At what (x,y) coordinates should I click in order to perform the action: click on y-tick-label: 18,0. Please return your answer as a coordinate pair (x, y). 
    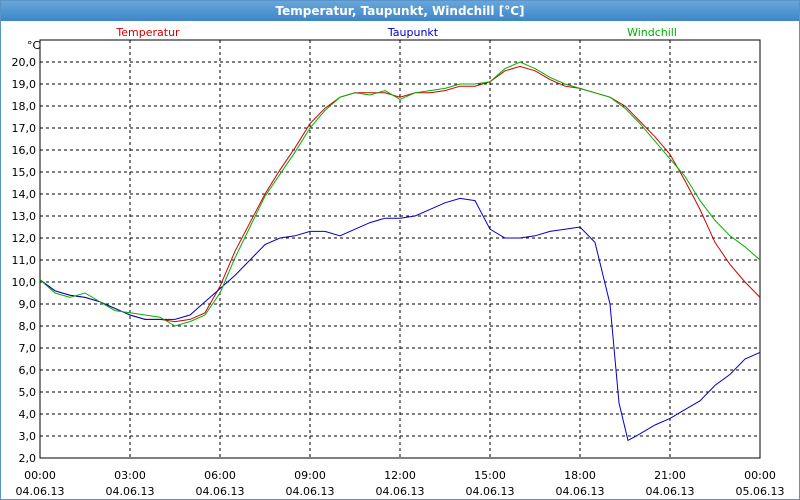
    Looking at the image, I should click on (24, 106).